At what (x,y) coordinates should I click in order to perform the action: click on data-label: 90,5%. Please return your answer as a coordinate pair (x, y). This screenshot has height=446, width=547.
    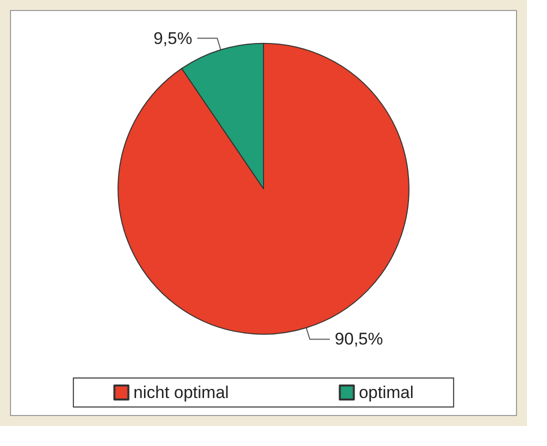
    Looking at the image, I should click on (358, 339).